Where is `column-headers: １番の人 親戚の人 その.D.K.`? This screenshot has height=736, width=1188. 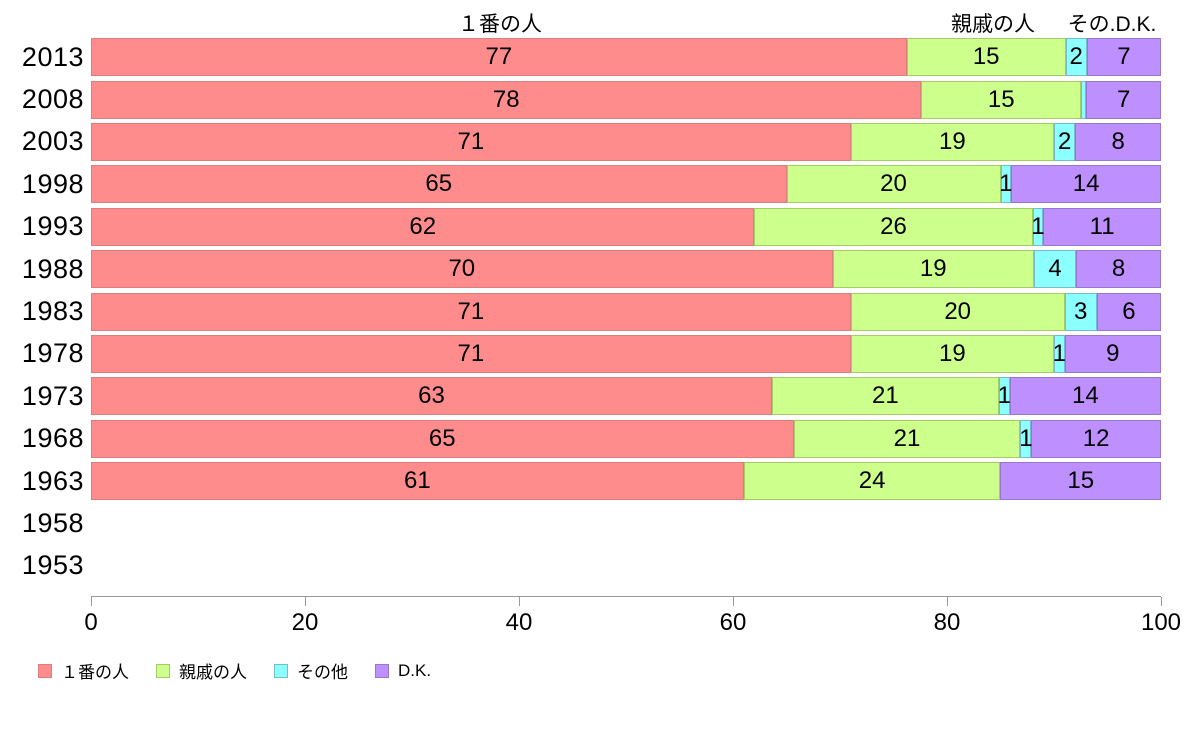 column-headers: １番の人 親戚の人 その.D.K. is located at coordinates (594, 22).